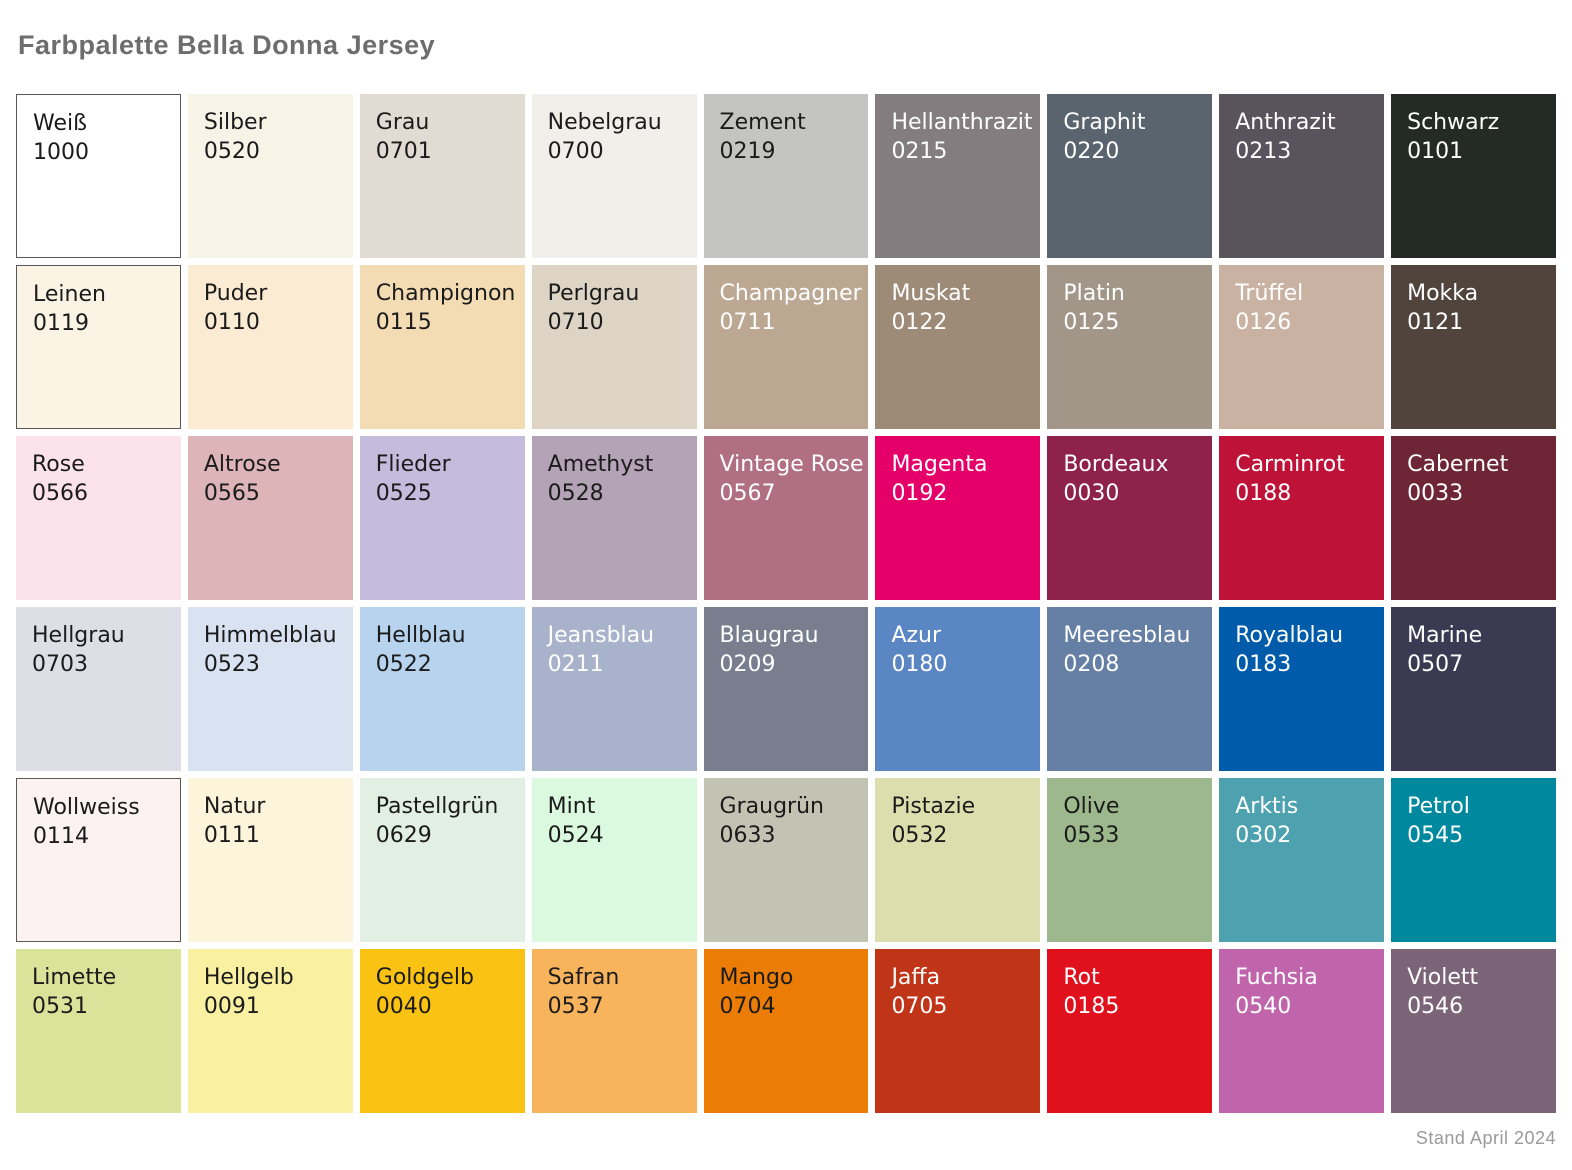 The height and width of the screenshot is (1170, 1572). I want to click on swatch-code: 0566, so click(60, 493).